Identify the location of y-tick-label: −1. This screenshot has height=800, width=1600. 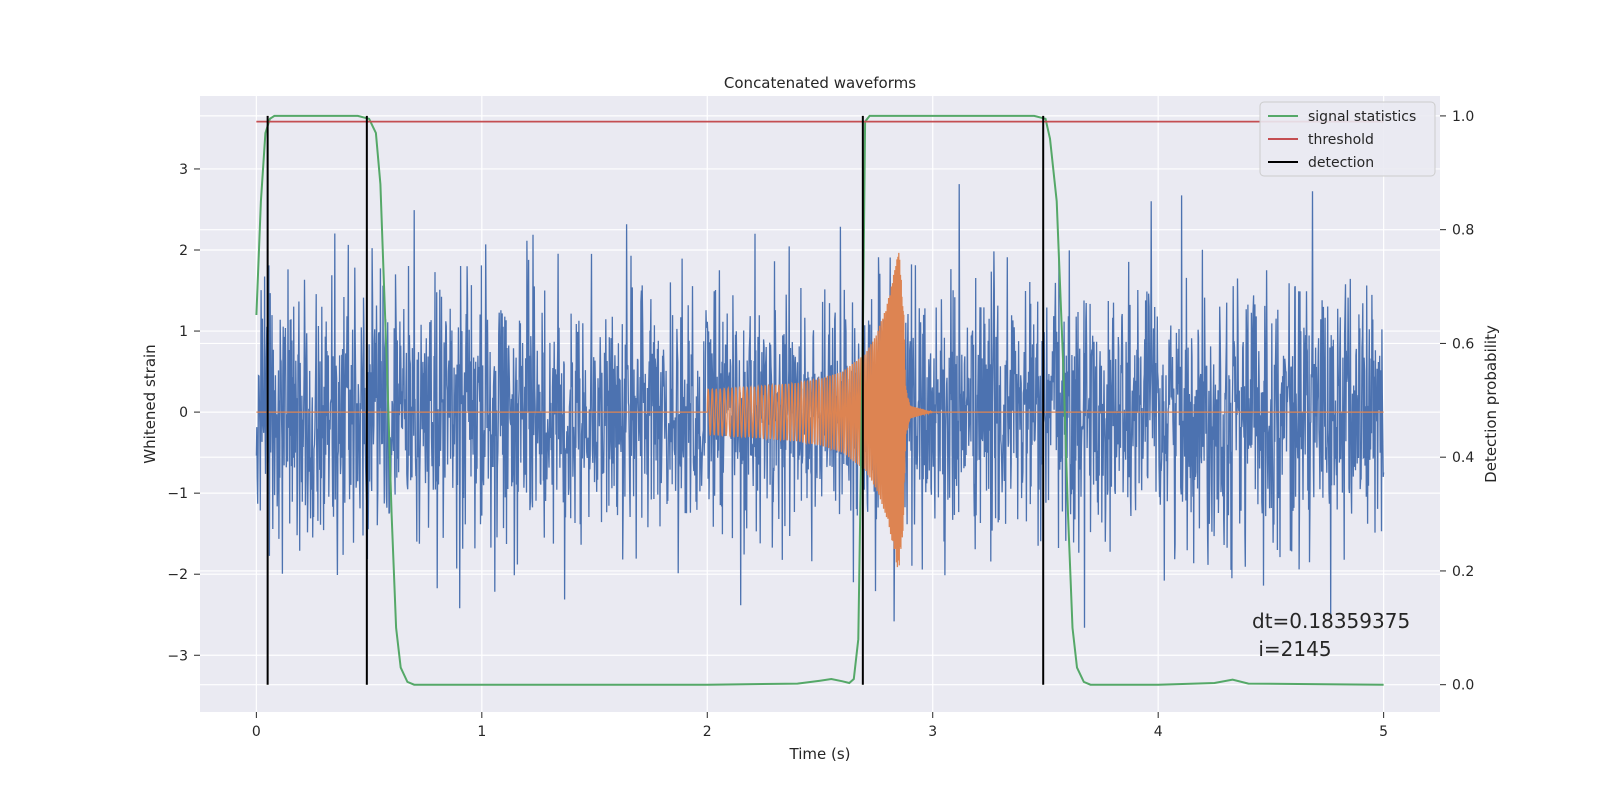
(177, 494).